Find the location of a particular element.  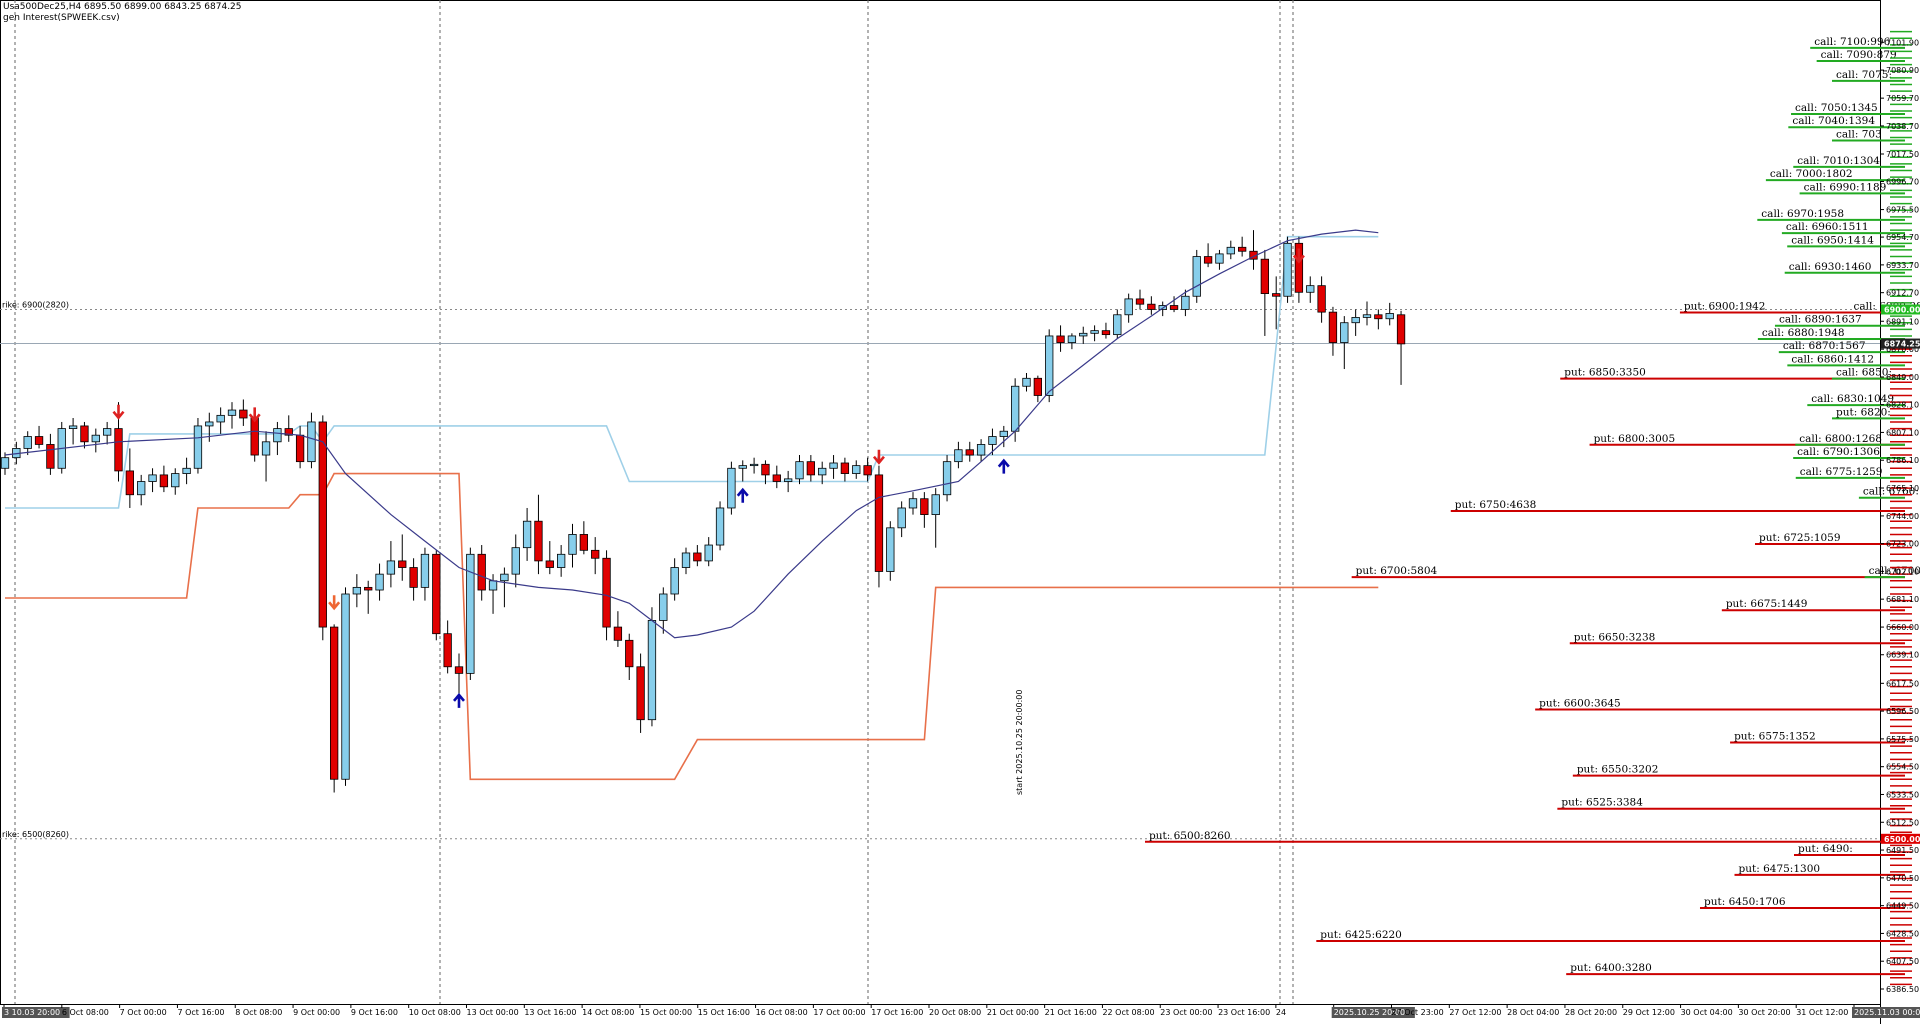

call-oi-label: call: 6950:1414 is located at coordinates (1832, 240).